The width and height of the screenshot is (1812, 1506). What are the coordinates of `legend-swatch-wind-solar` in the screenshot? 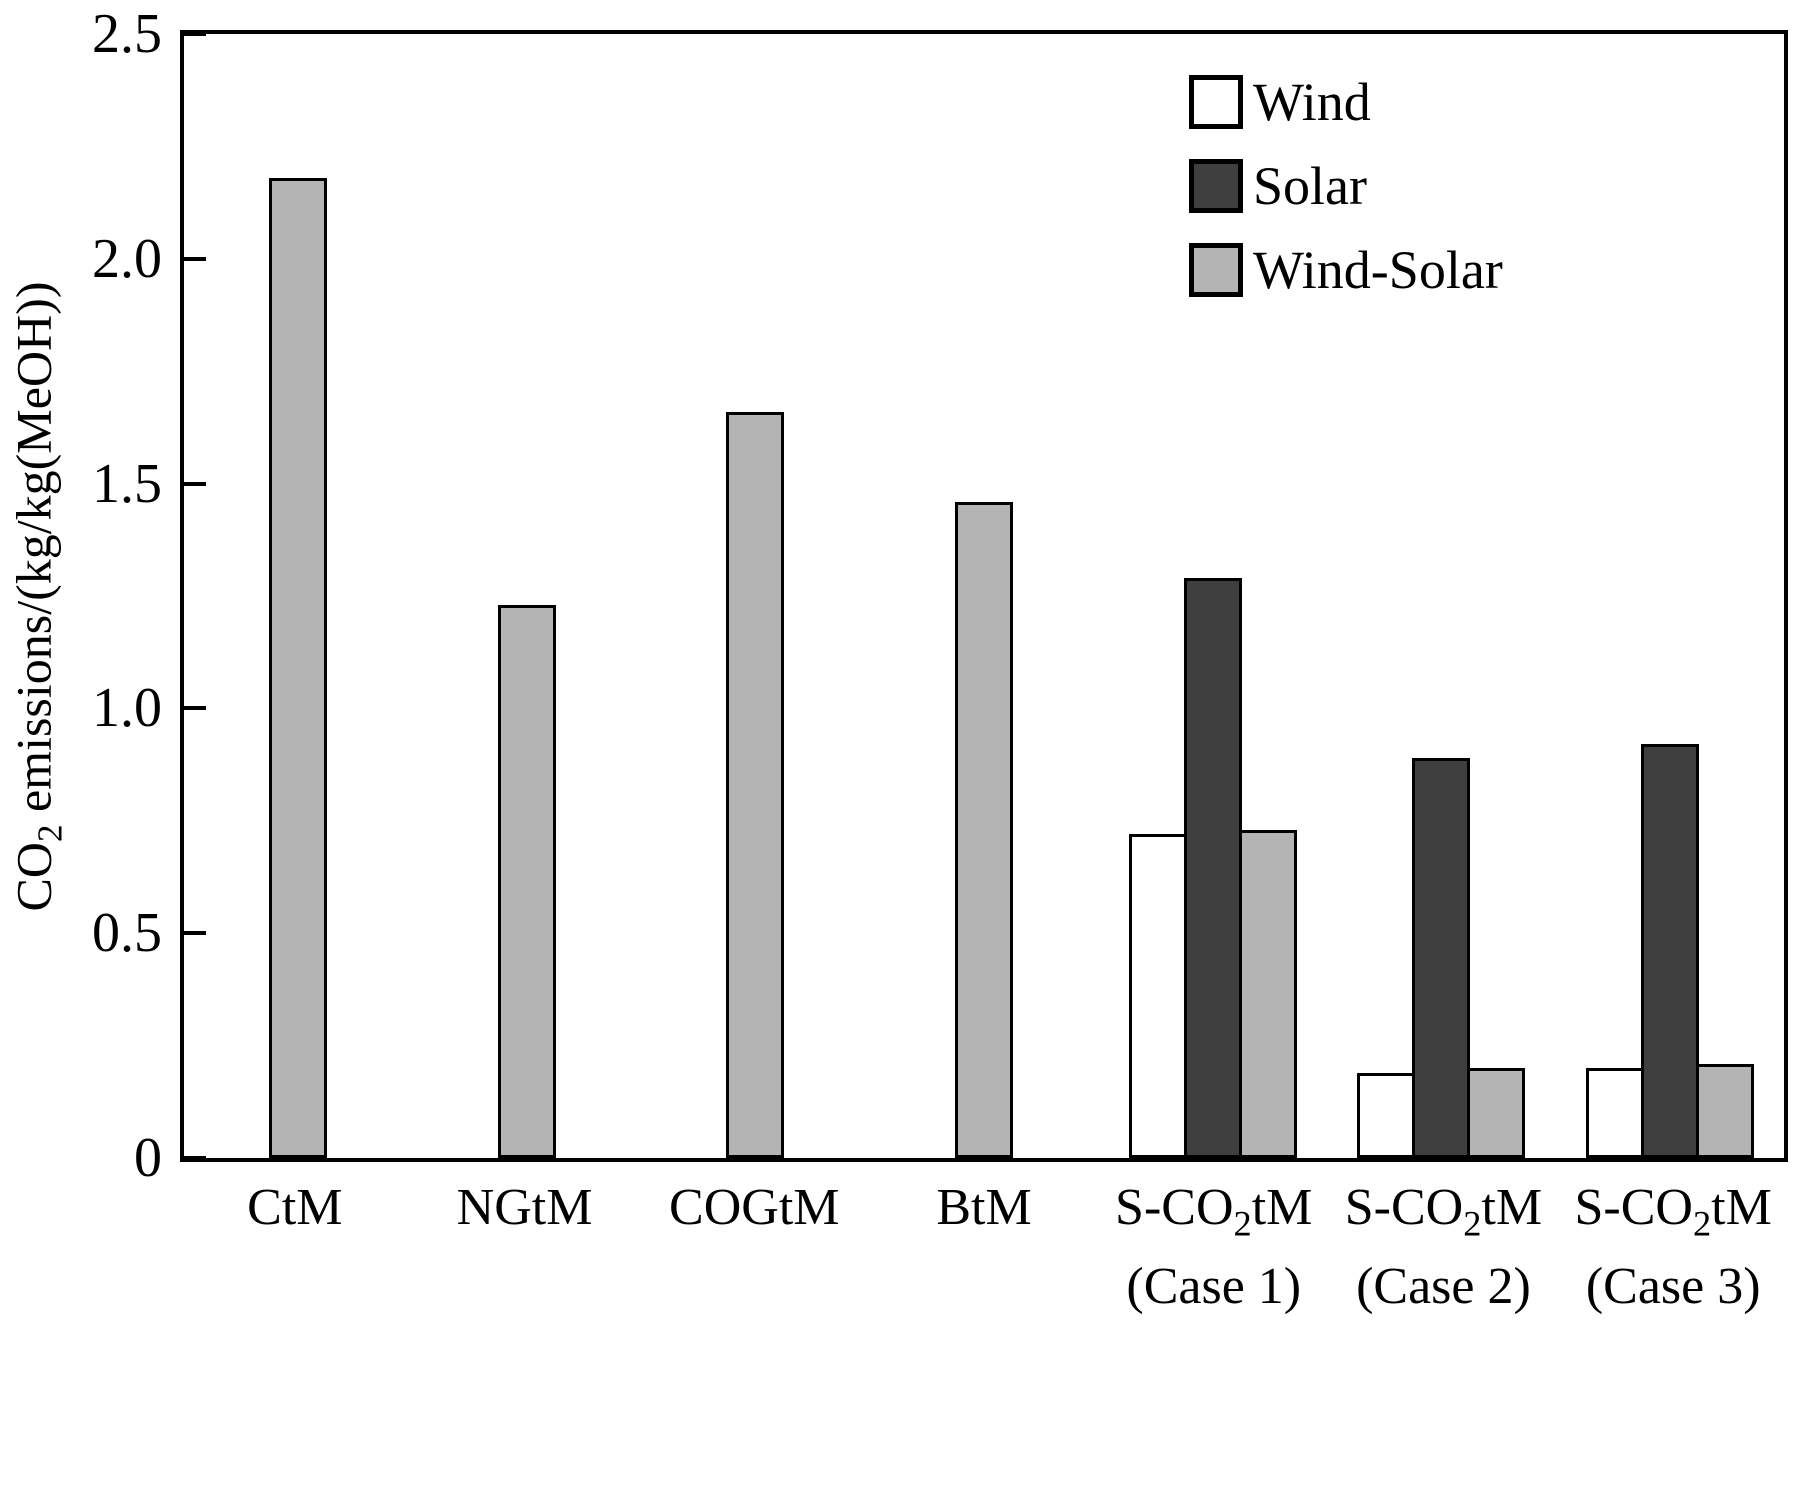 It's located at (1216, 270).